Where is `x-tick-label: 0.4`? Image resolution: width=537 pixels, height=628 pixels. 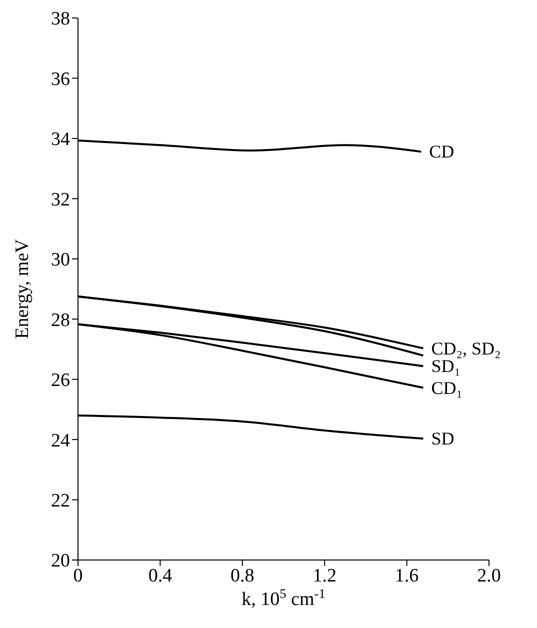 x-tick-label: 0.4 is located at coordinates (160, 575).